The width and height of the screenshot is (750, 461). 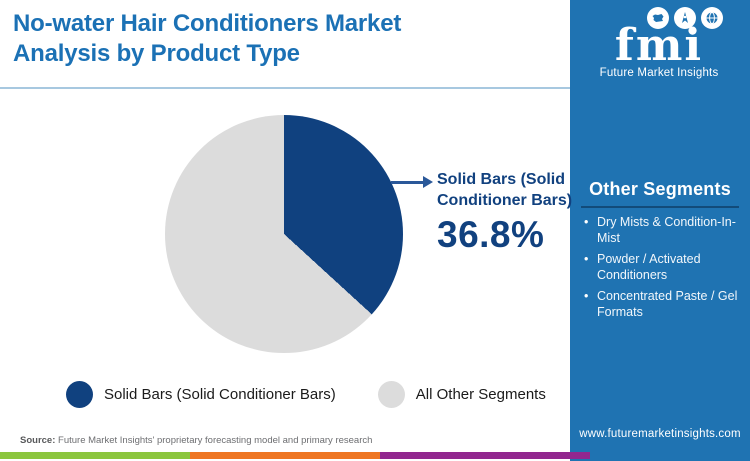 What do you see at coordinates (659, 45) in the screenshot?
I see `fmi-monogram: fmi` at bounding box center [659, 45].